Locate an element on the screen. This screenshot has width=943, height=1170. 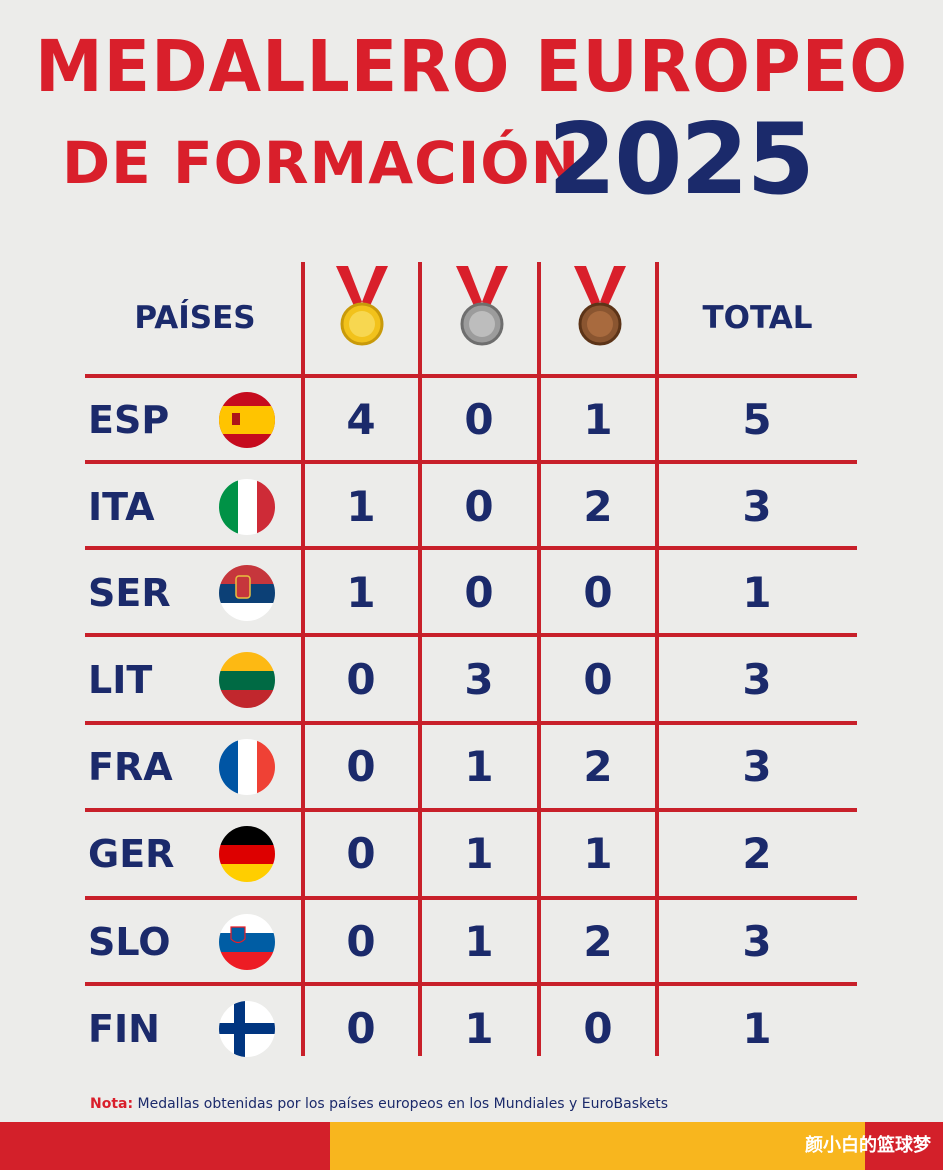
country-code: FIN is located at coordinates (124, 1029).